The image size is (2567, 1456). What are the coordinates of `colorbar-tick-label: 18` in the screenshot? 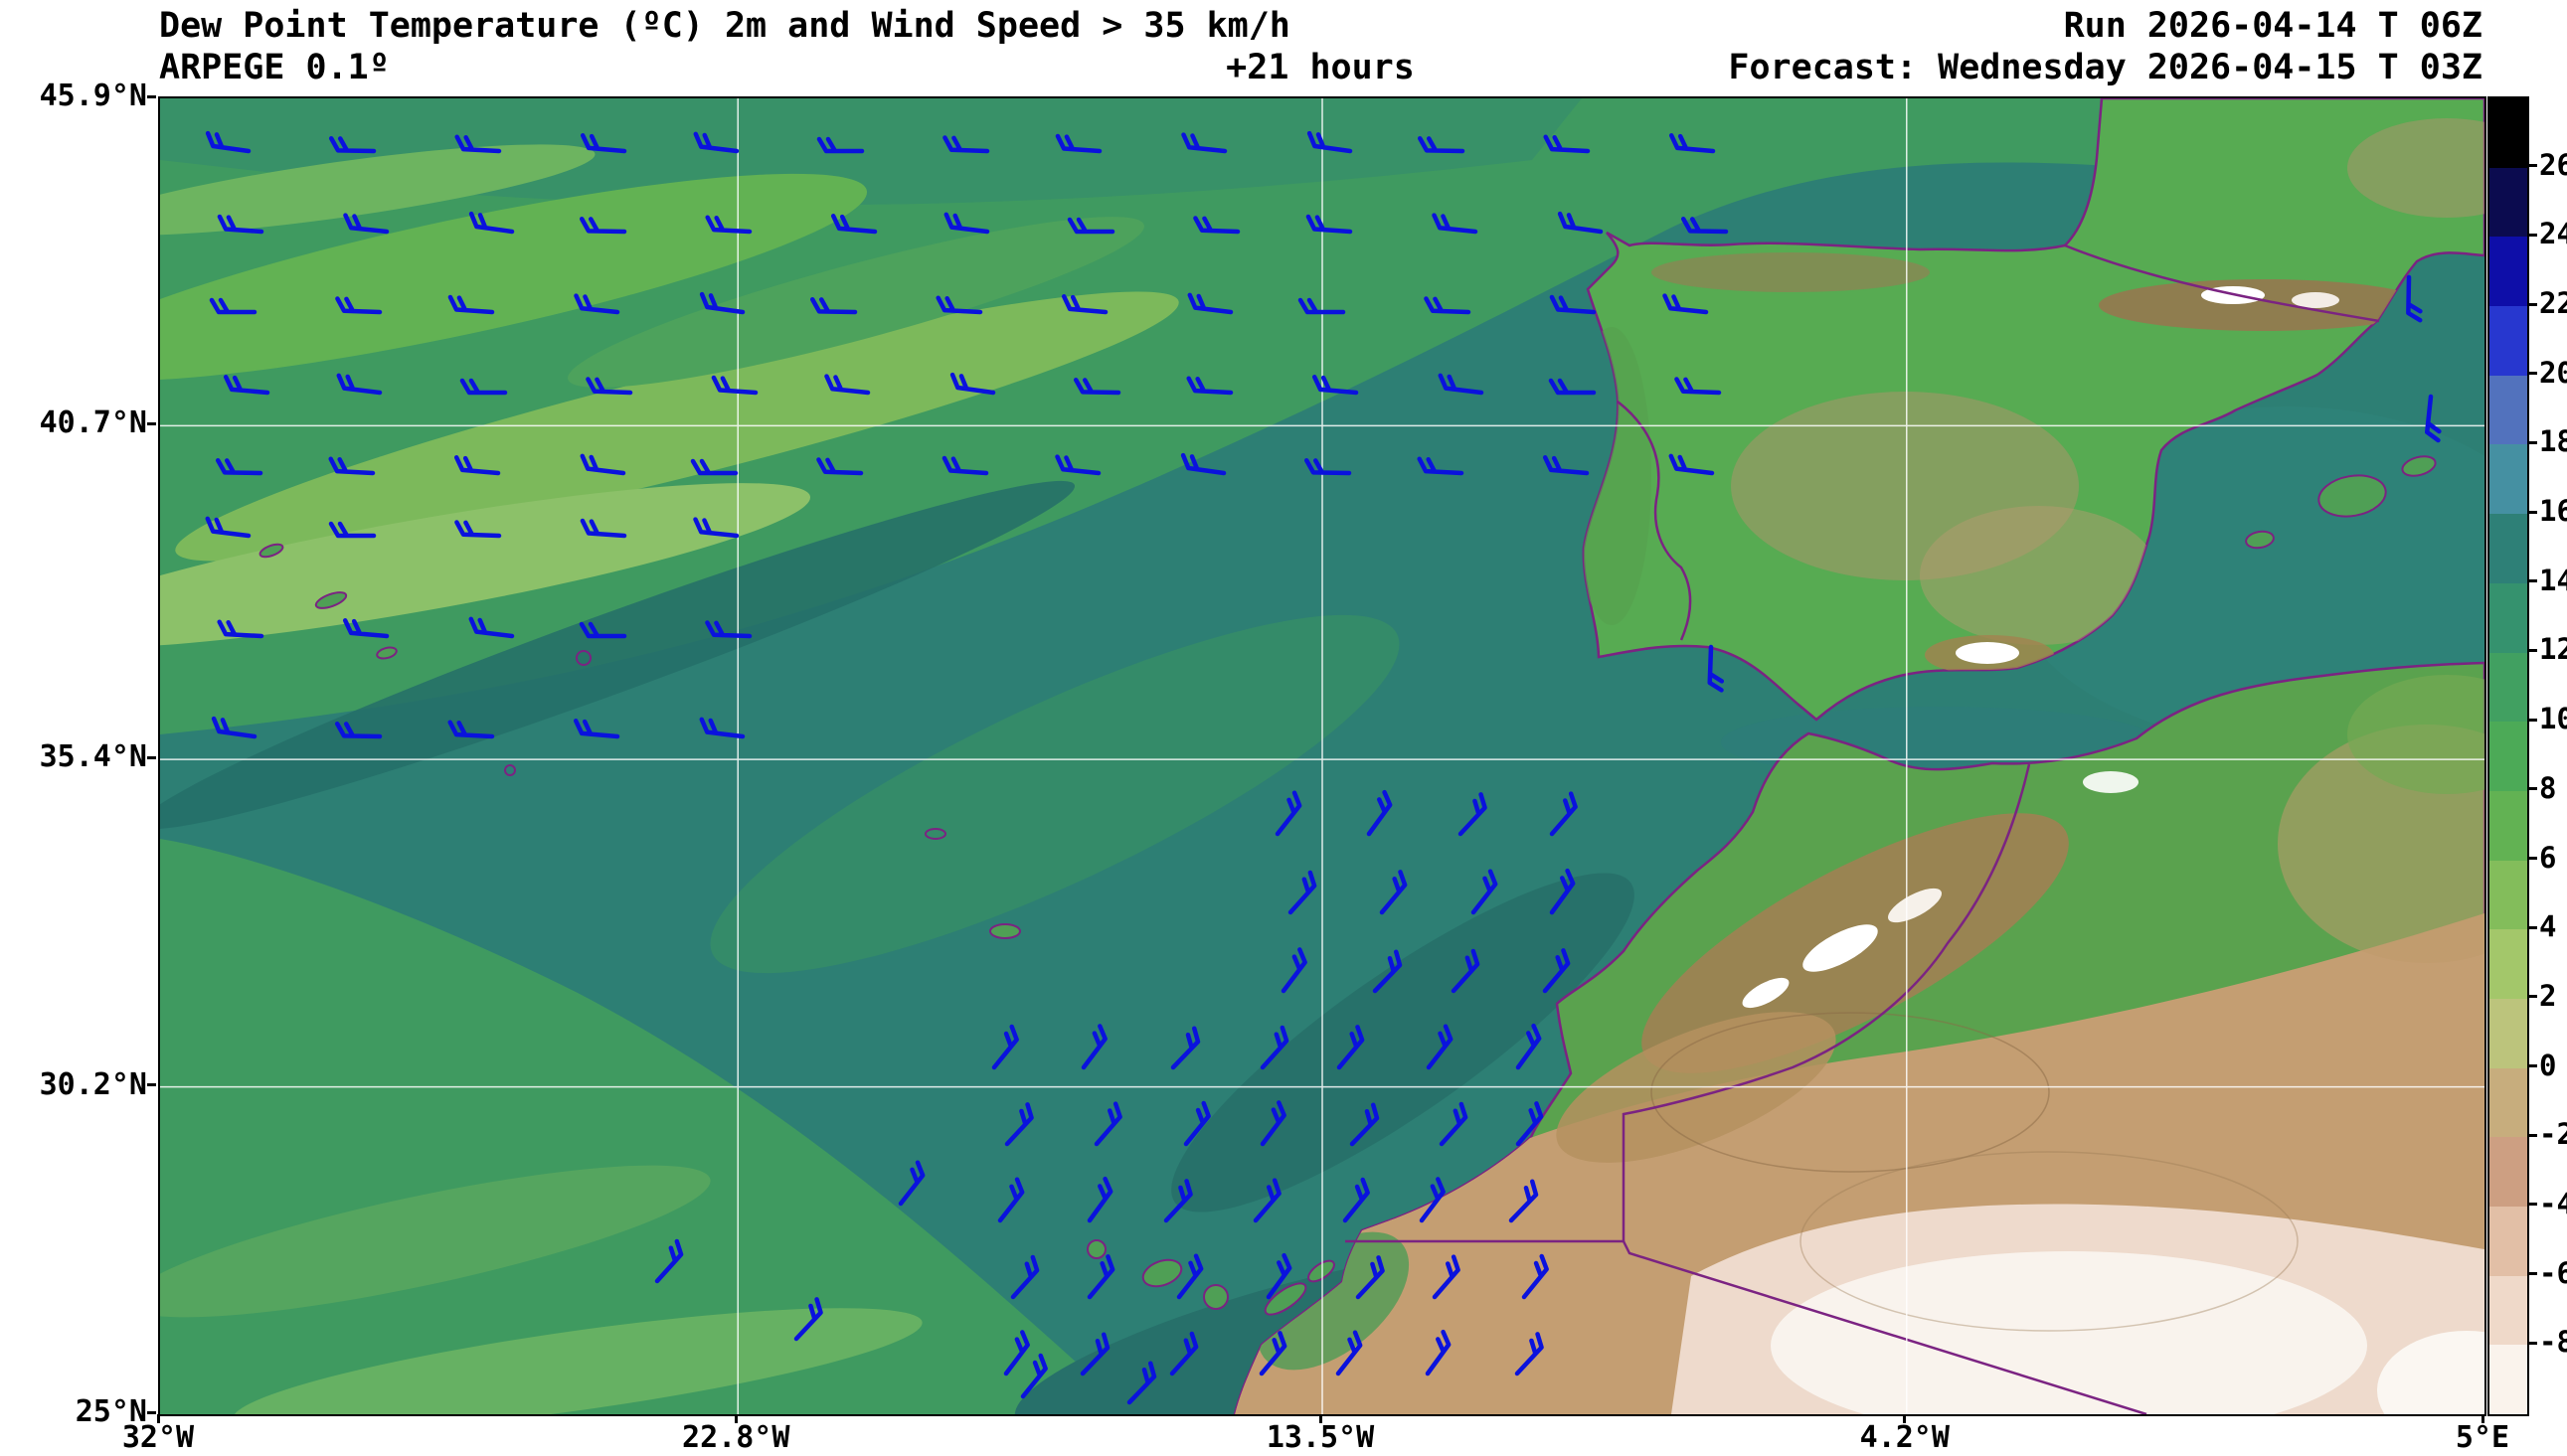 It's located at (2553, 441).